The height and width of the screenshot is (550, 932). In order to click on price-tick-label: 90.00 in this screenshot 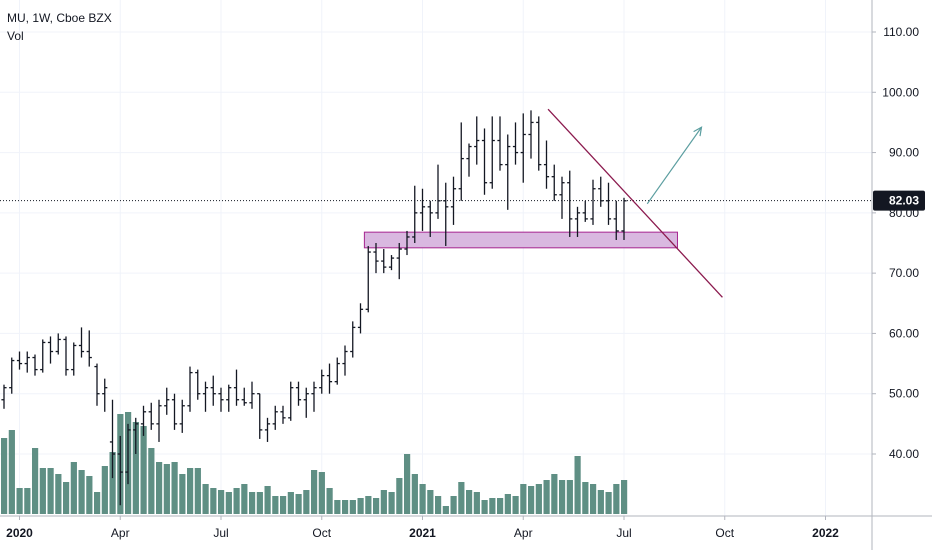, I will do `click(904, 153)`.